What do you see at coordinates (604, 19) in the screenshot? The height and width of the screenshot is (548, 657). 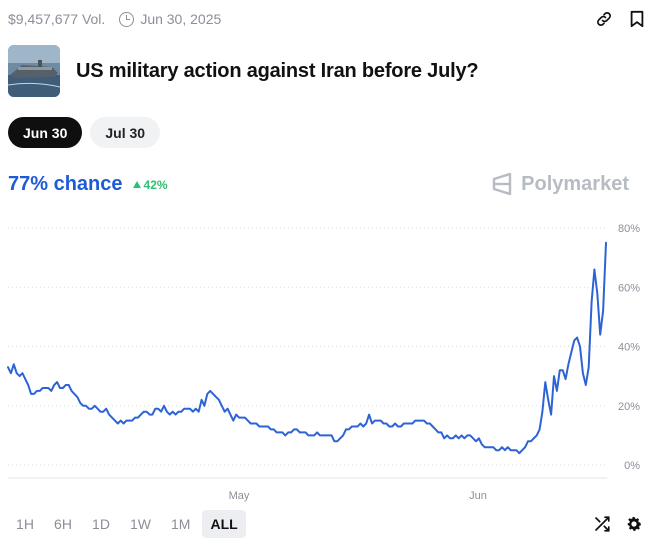 I see `link-icon` at bounding box center [604, 19].